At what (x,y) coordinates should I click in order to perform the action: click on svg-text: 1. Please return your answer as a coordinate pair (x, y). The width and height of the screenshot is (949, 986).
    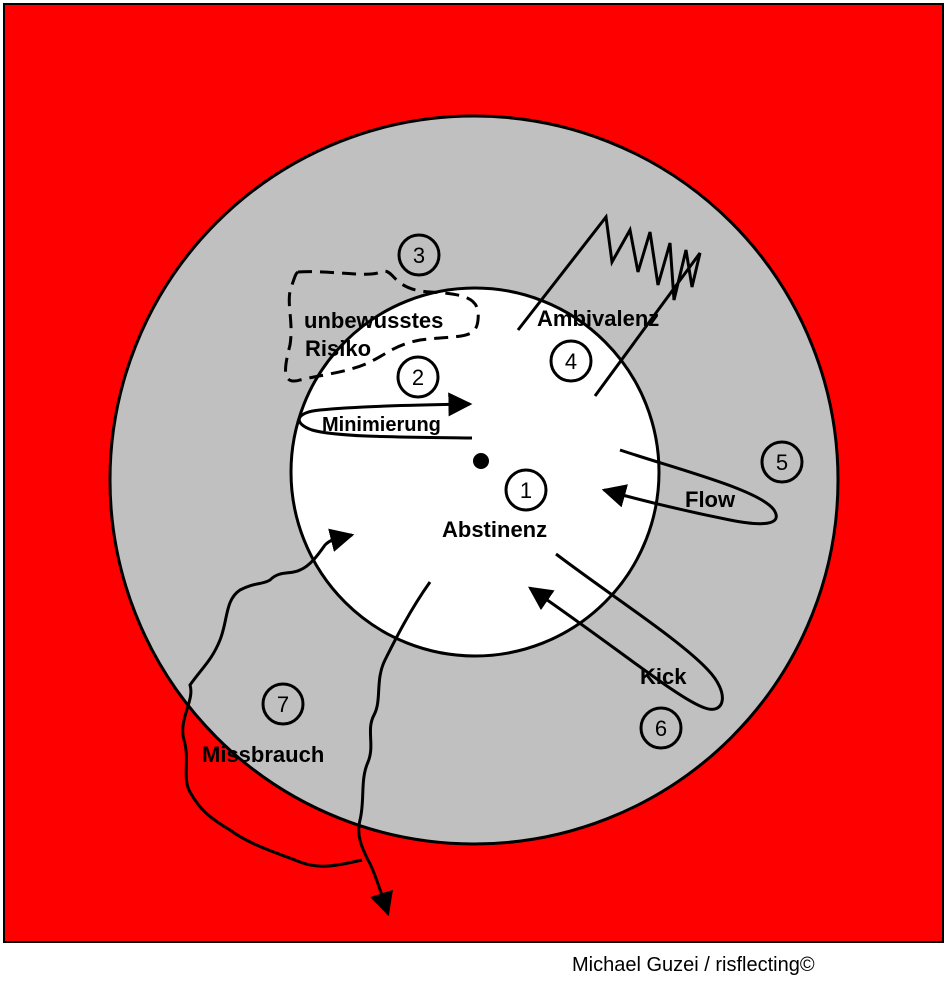
    Looking at the image, I should click on (526, 490).